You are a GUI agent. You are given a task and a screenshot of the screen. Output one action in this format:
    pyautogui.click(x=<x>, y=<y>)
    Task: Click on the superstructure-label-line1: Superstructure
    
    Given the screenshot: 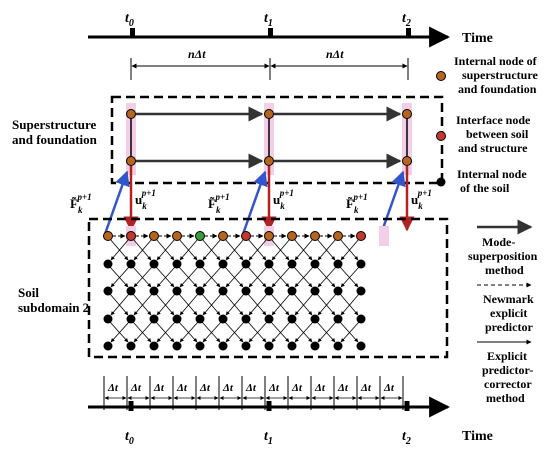 What is the action you would take?
    pyautogui.click(x=54, y=124)
    